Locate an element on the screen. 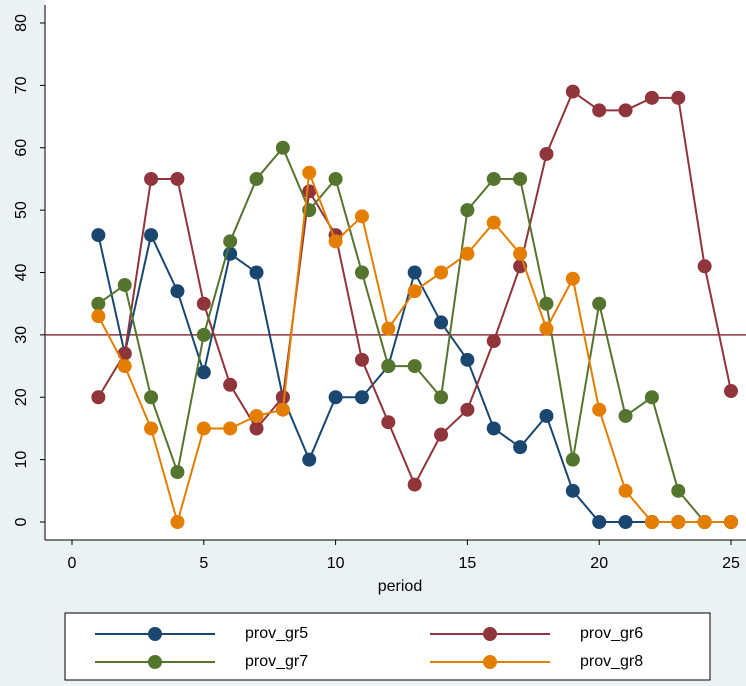 This screenshot has width=746, height=686. y-tick-label: 10 is located at coordinates (21, 460).